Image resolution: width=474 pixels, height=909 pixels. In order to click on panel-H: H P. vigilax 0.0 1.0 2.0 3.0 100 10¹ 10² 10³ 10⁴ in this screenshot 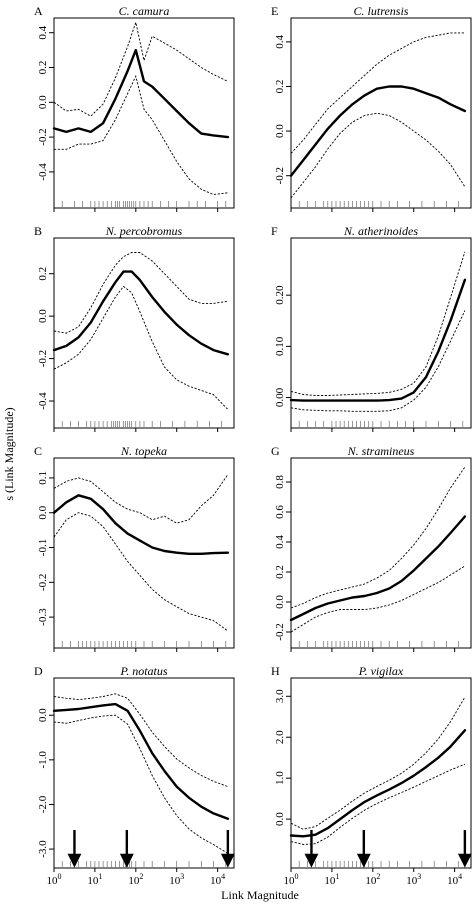, I will do `click(371, 775)`.